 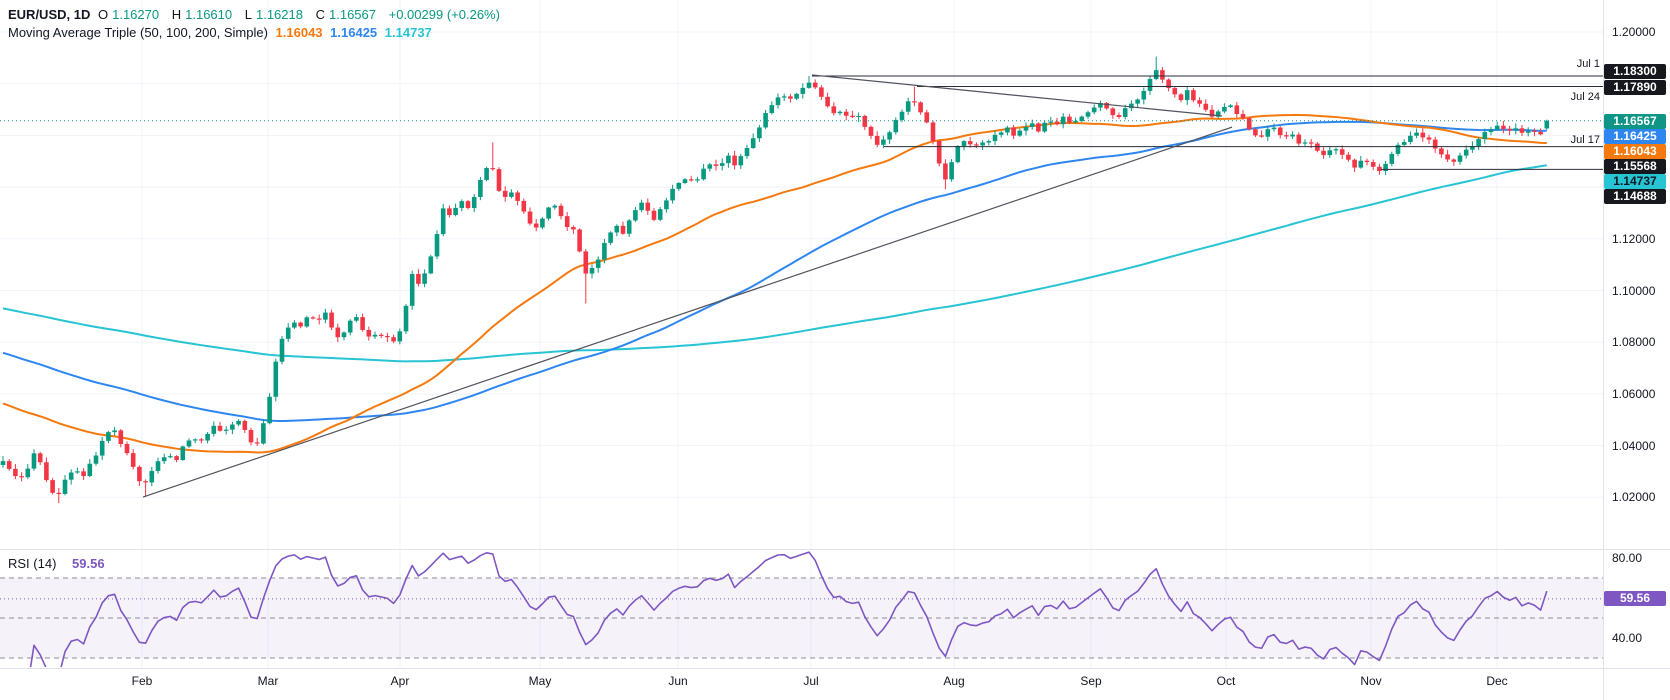 What do you see at coordinates (299, 32) in the screenshot?
I see `ma50-value: 1.16043` at bounding box center [299, 32].